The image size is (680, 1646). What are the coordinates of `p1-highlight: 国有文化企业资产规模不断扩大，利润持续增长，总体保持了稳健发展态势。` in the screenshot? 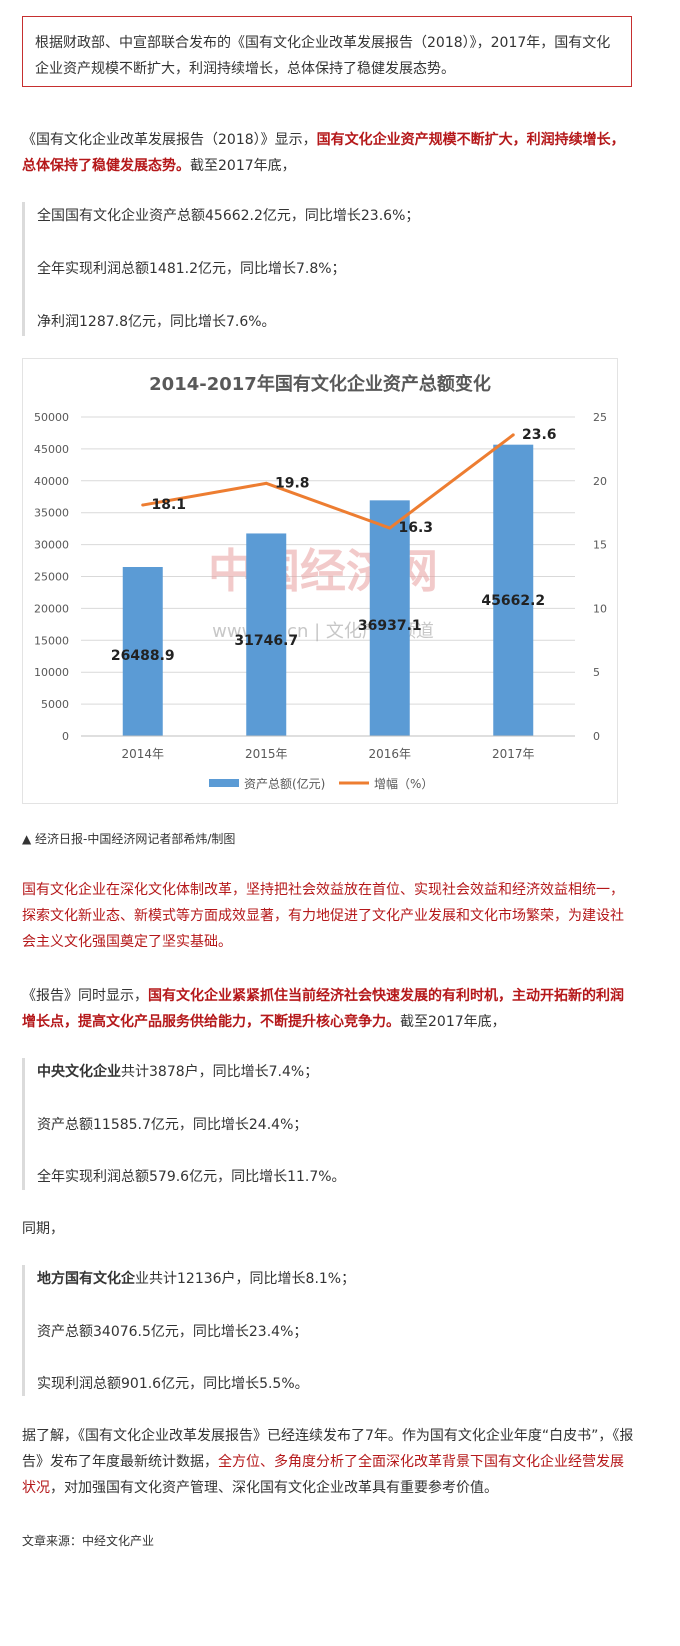 It's located at (323, 153).